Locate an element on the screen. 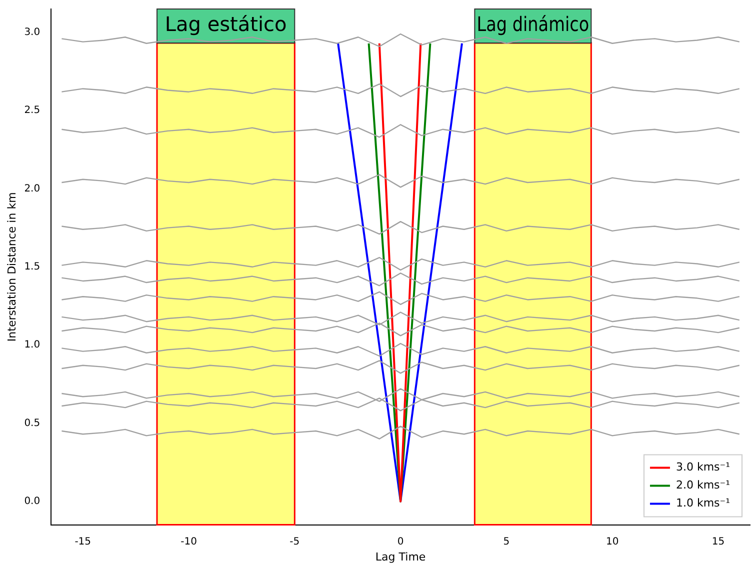 This screenshot has width=756, height=566. x-tick-label: -15 is located at coordinates (83, 542).